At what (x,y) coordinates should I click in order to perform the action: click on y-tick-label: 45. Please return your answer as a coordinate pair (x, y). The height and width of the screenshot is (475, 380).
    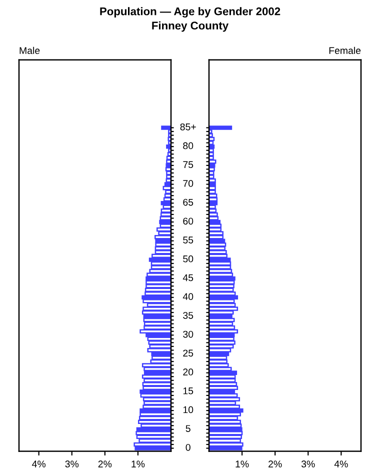
    Looking at the image, I should click on (188, 278).